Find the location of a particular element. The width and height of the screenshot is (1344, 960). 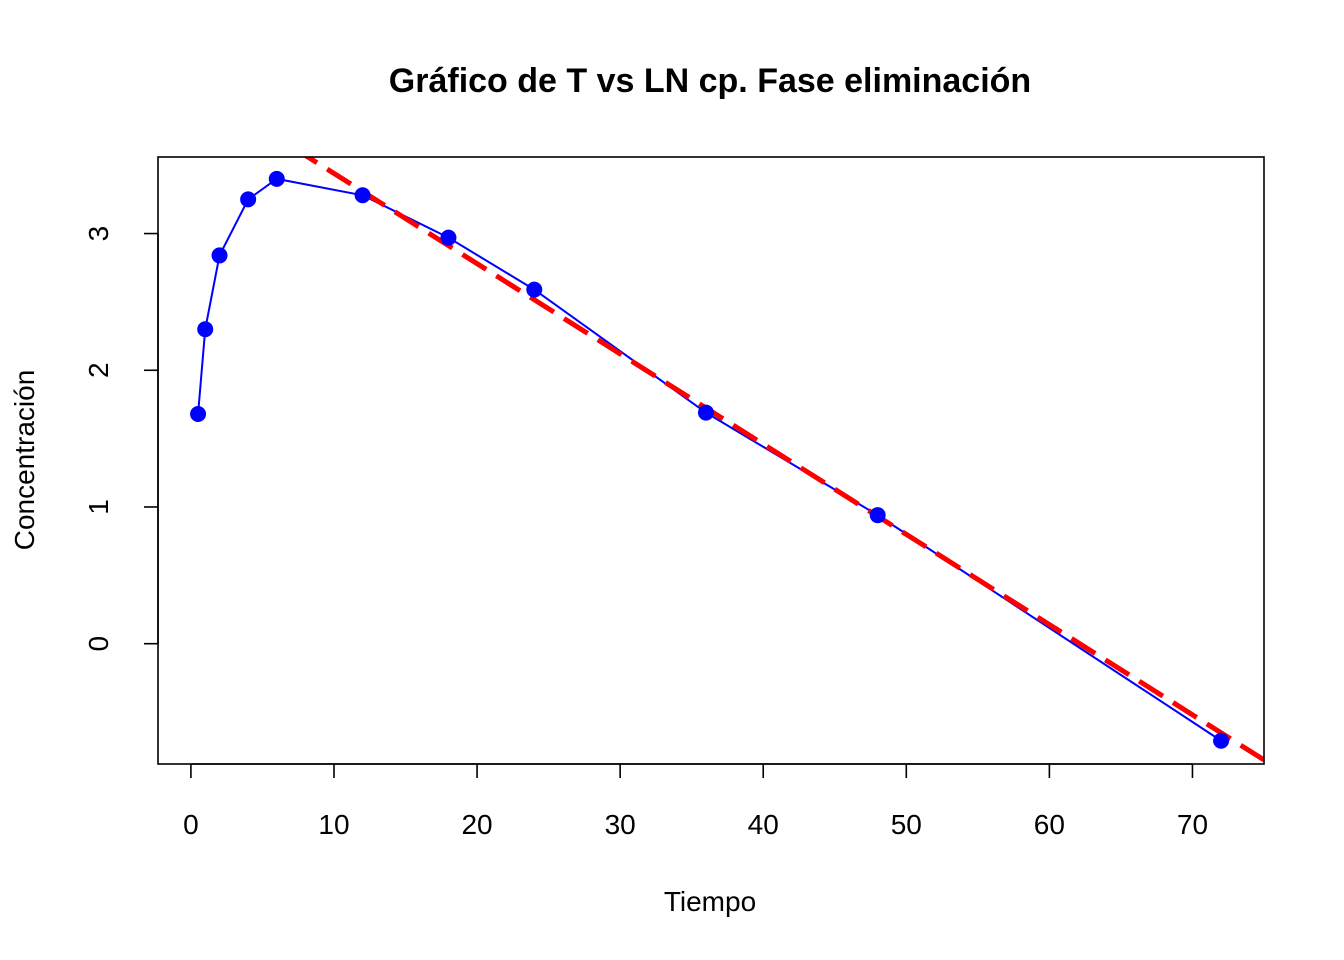

chart-title: Gráfico de T vs LN cp. Fase eliminación is located at coordinates (710, 81).